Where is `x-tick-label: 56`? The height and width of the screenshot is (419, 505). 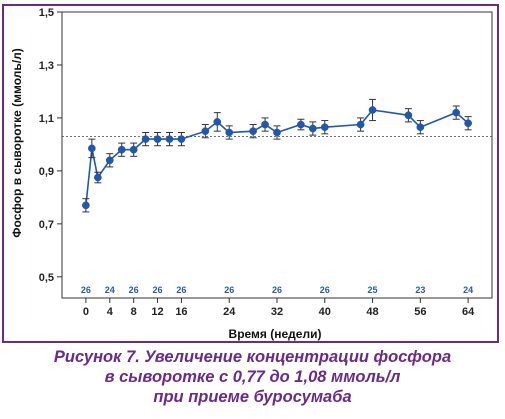
x-tick-label: 56 is located at coordinates (420, 312).